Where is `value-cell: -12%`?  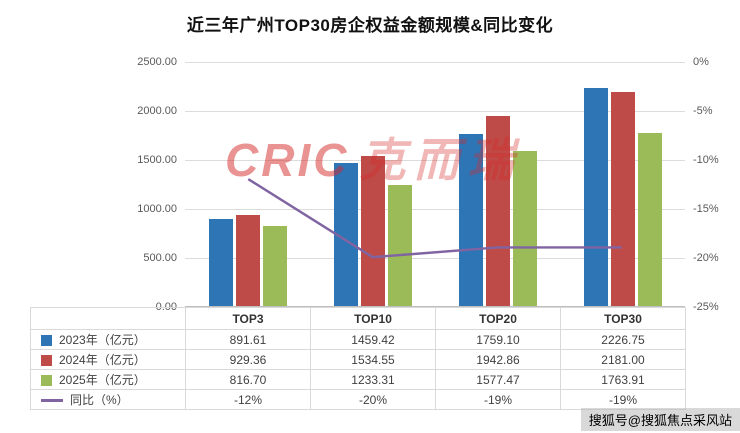
value-cell: -12% is located at coordinates (248, 399).